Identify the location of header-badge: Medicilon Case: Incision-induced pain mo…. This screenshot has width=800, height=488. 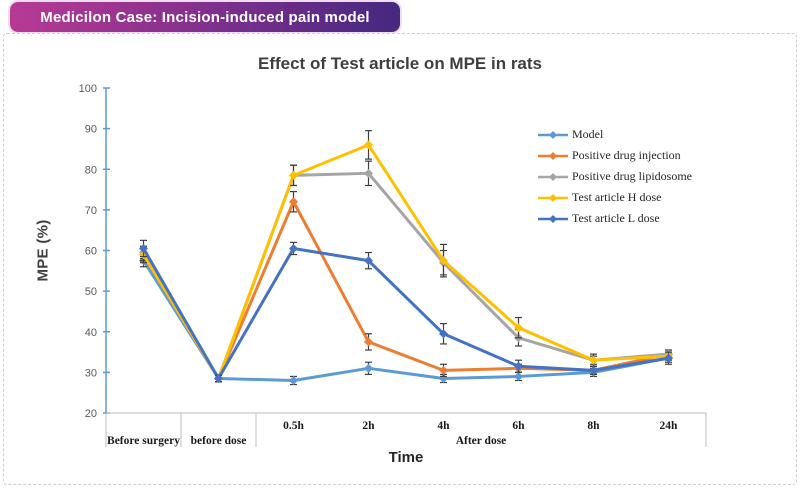
(205, 17).